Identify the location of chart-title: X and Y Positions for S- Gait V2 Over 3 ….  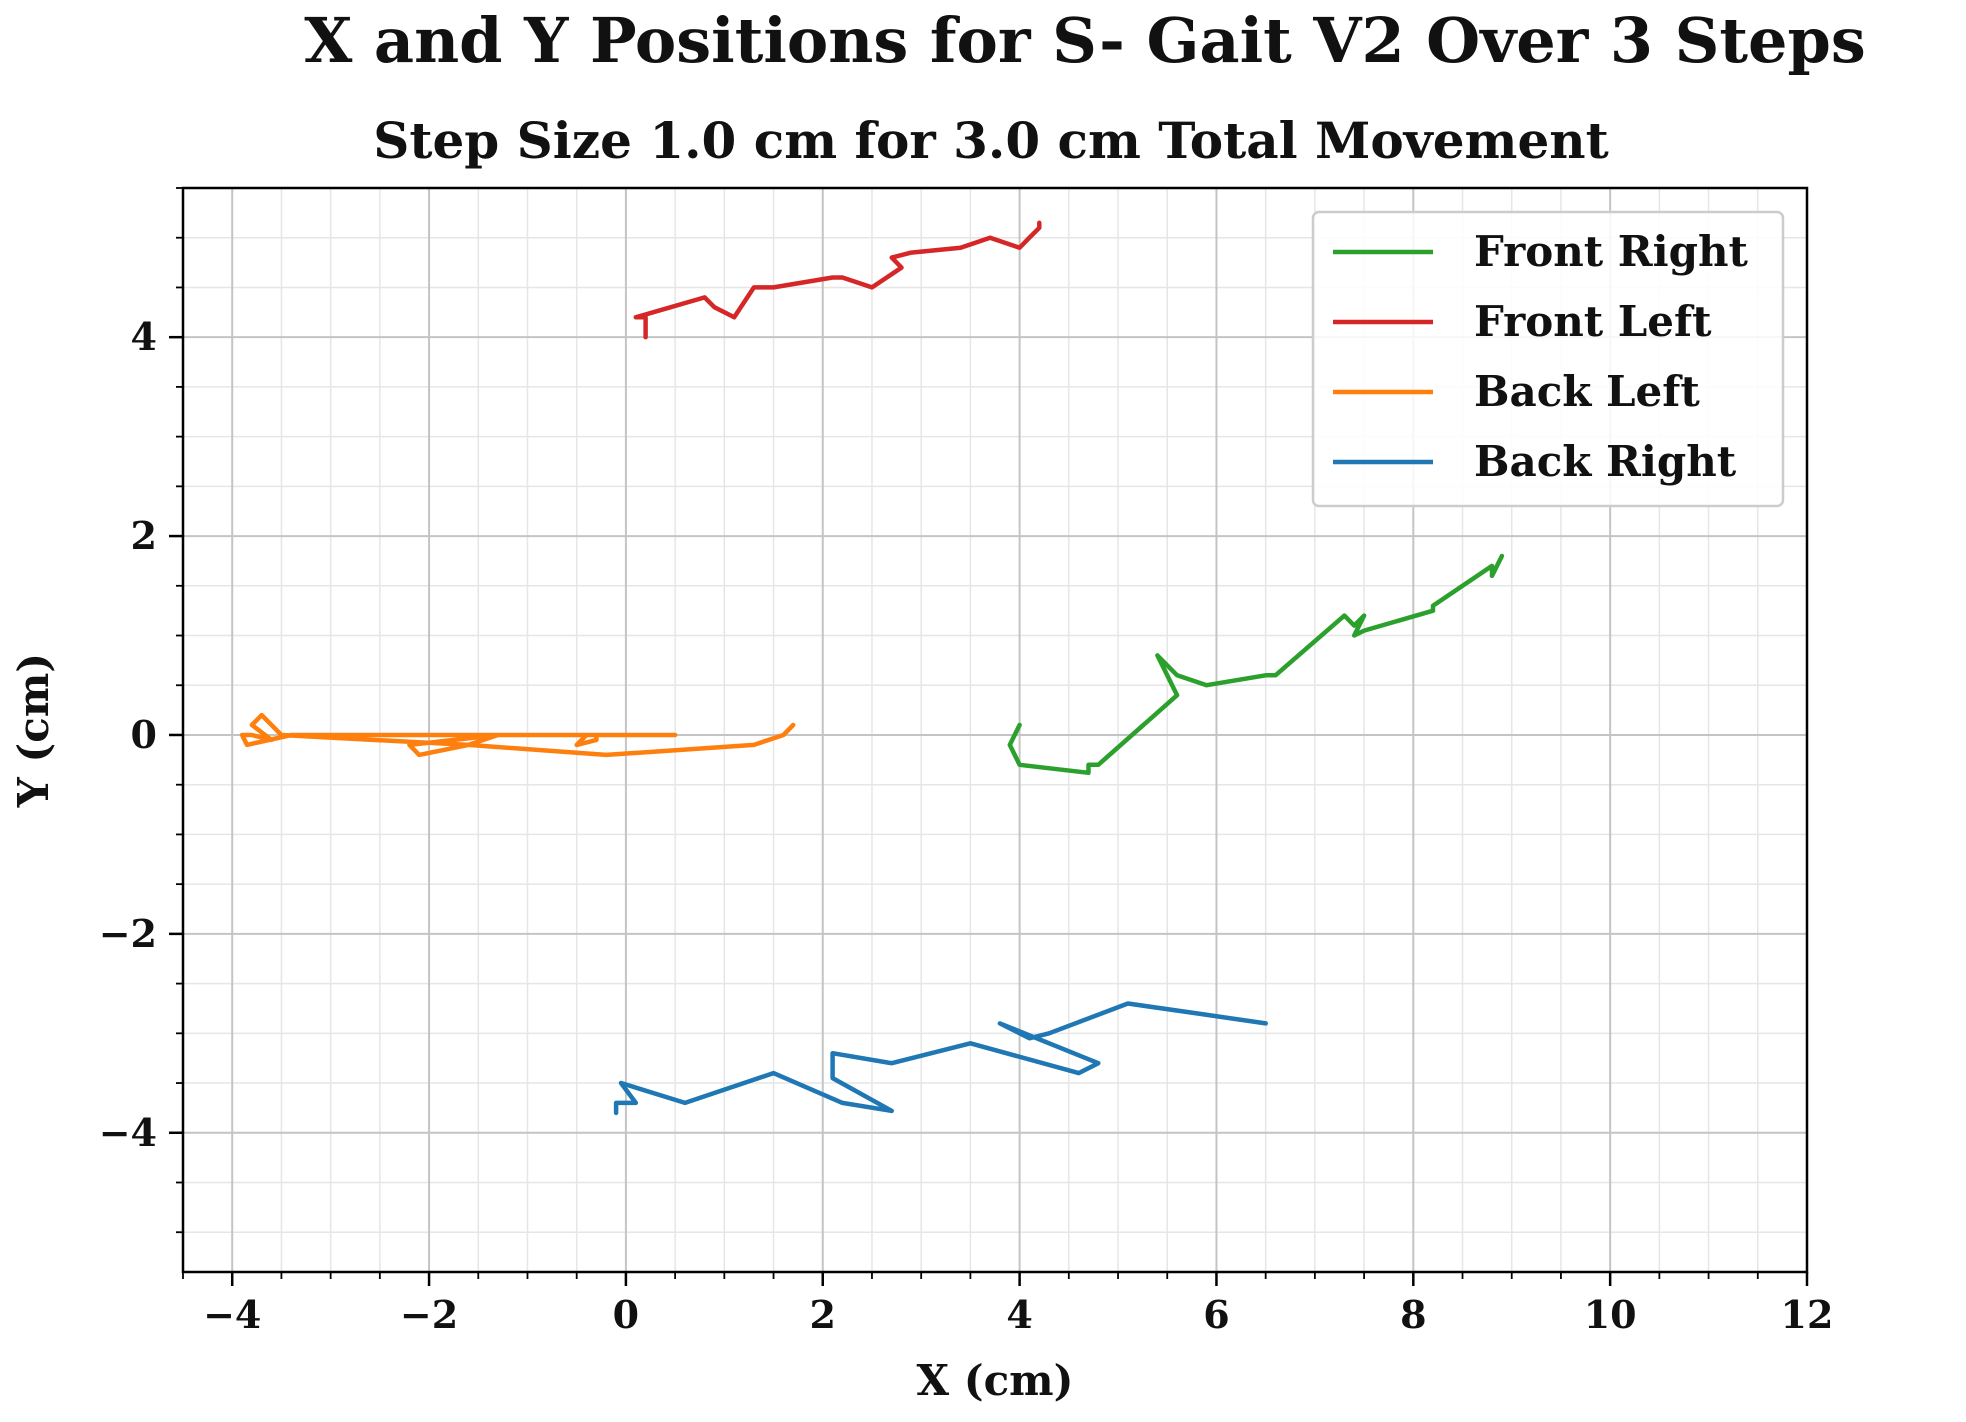
(1085, 40).